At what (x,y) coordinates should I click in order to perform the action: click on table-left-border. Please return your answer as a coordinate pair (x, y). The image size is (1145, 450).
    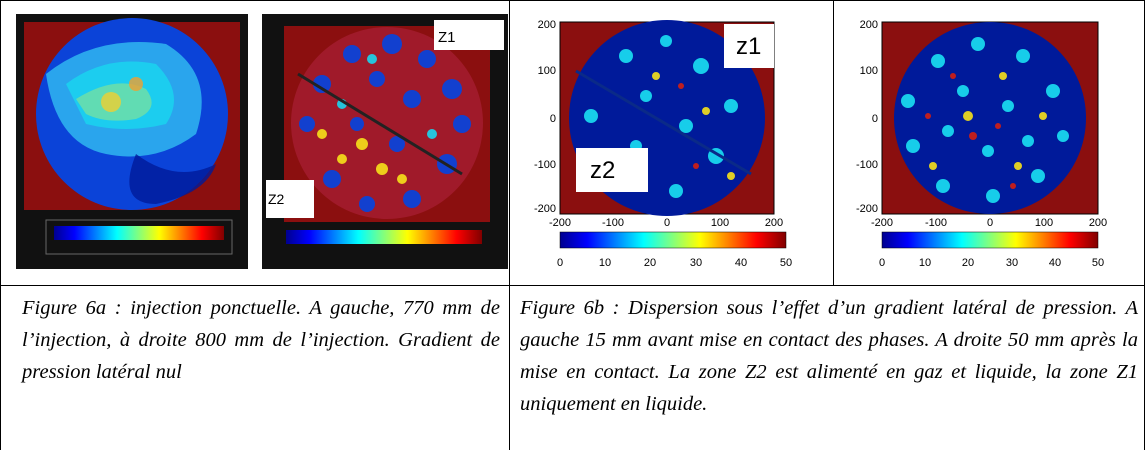
    Looking at the image, I should click on (0, 225).